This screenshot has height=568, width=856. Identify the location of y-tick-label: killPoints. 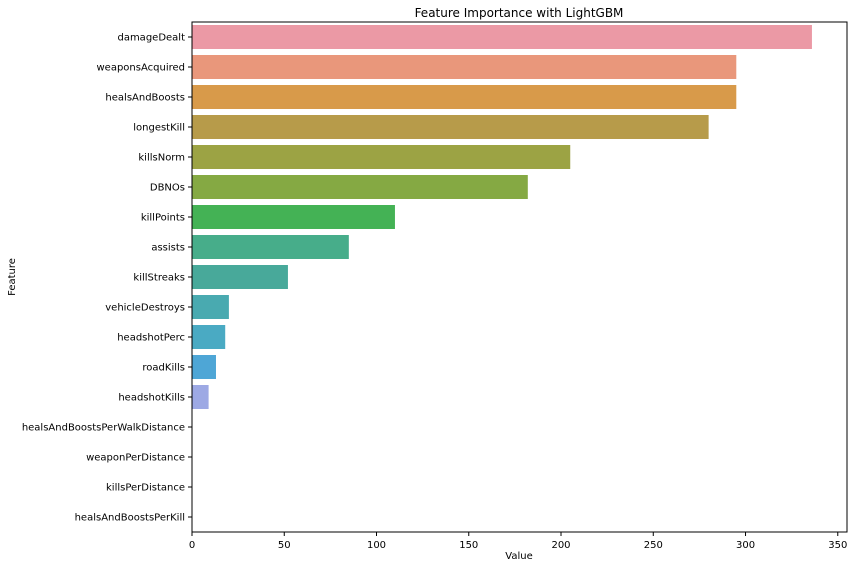
(163, 218).